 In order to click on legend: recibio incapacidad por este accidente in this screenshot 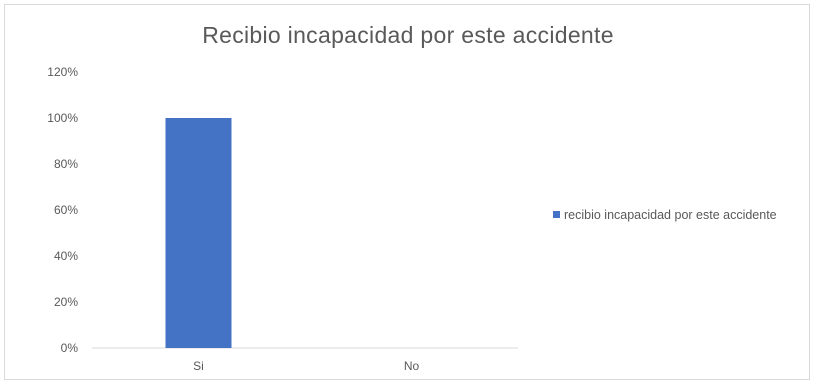, I will do `click(683, 215)`.